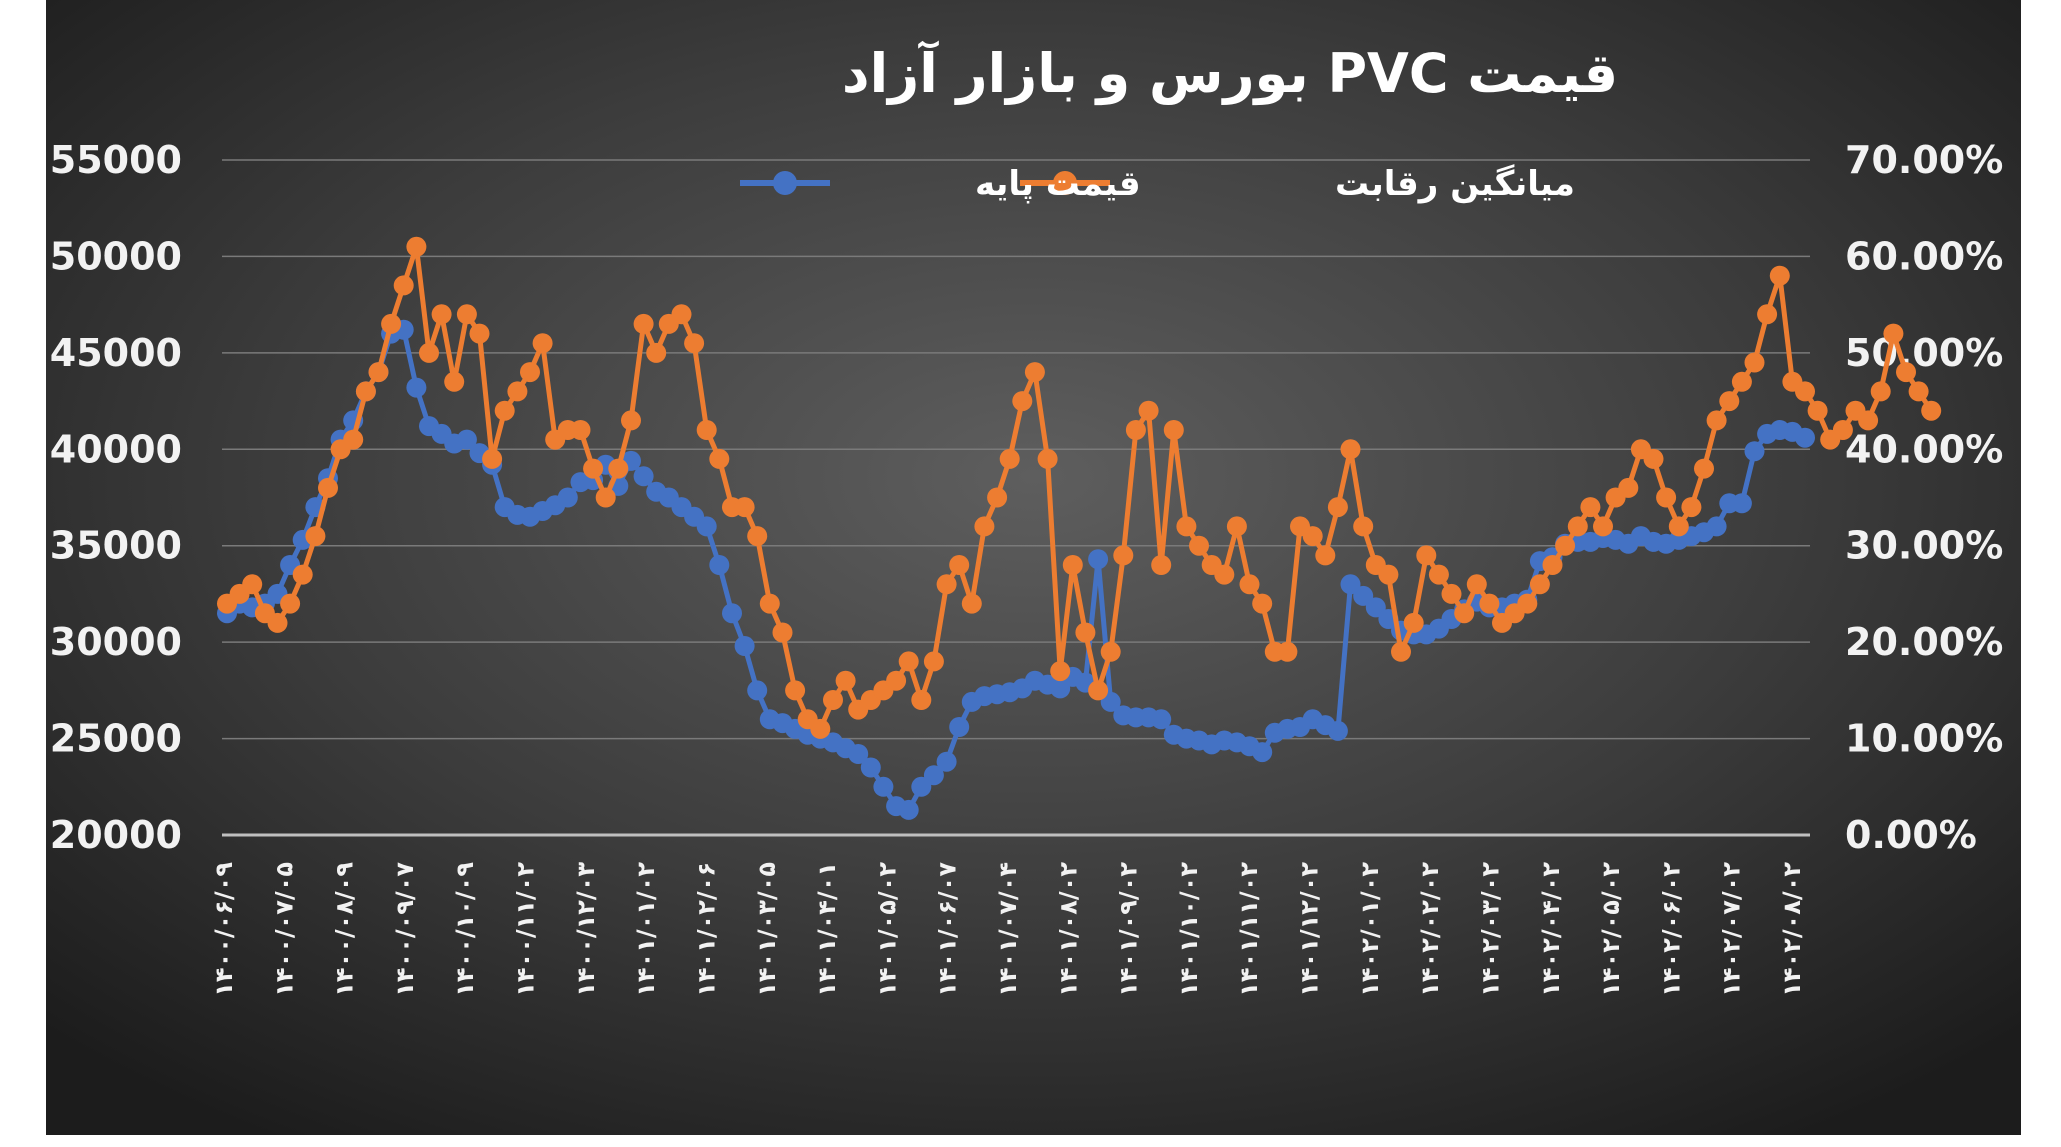  I want to click on x-axis-tick-label: ۱۴۰۱/۰۶/۰۷, so click(948, 929).